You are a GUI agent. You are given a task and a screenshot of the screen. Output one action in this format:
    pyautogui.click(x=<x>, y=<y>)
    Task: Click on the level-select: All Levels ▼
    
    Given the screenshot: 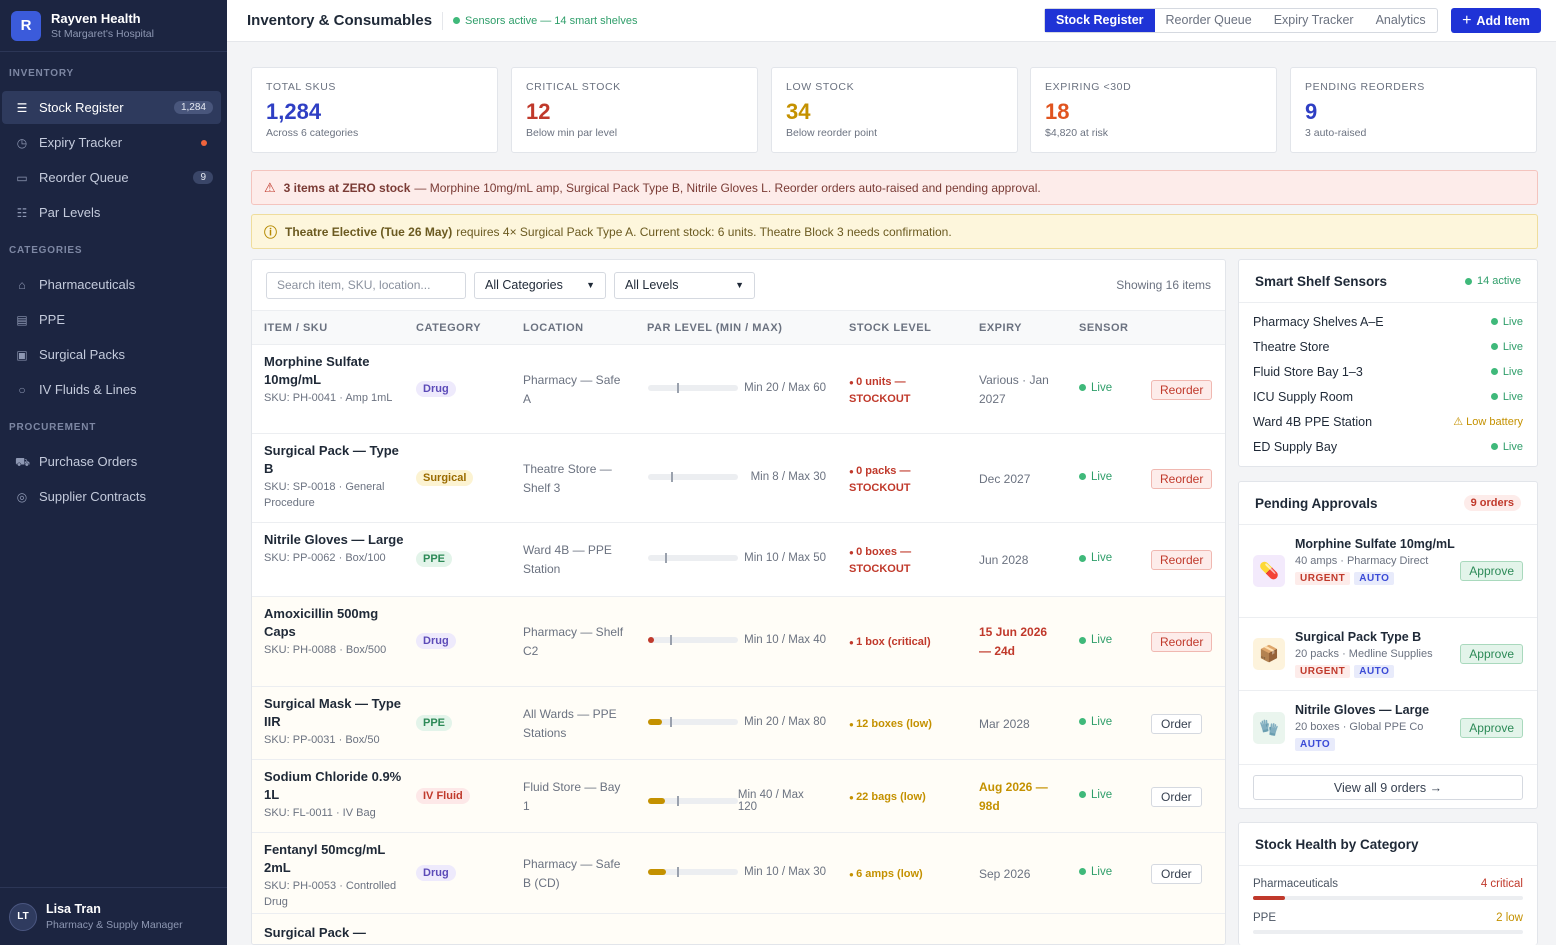 What is the action you would take?
    pyautogui.click(x=684, y=285)
    